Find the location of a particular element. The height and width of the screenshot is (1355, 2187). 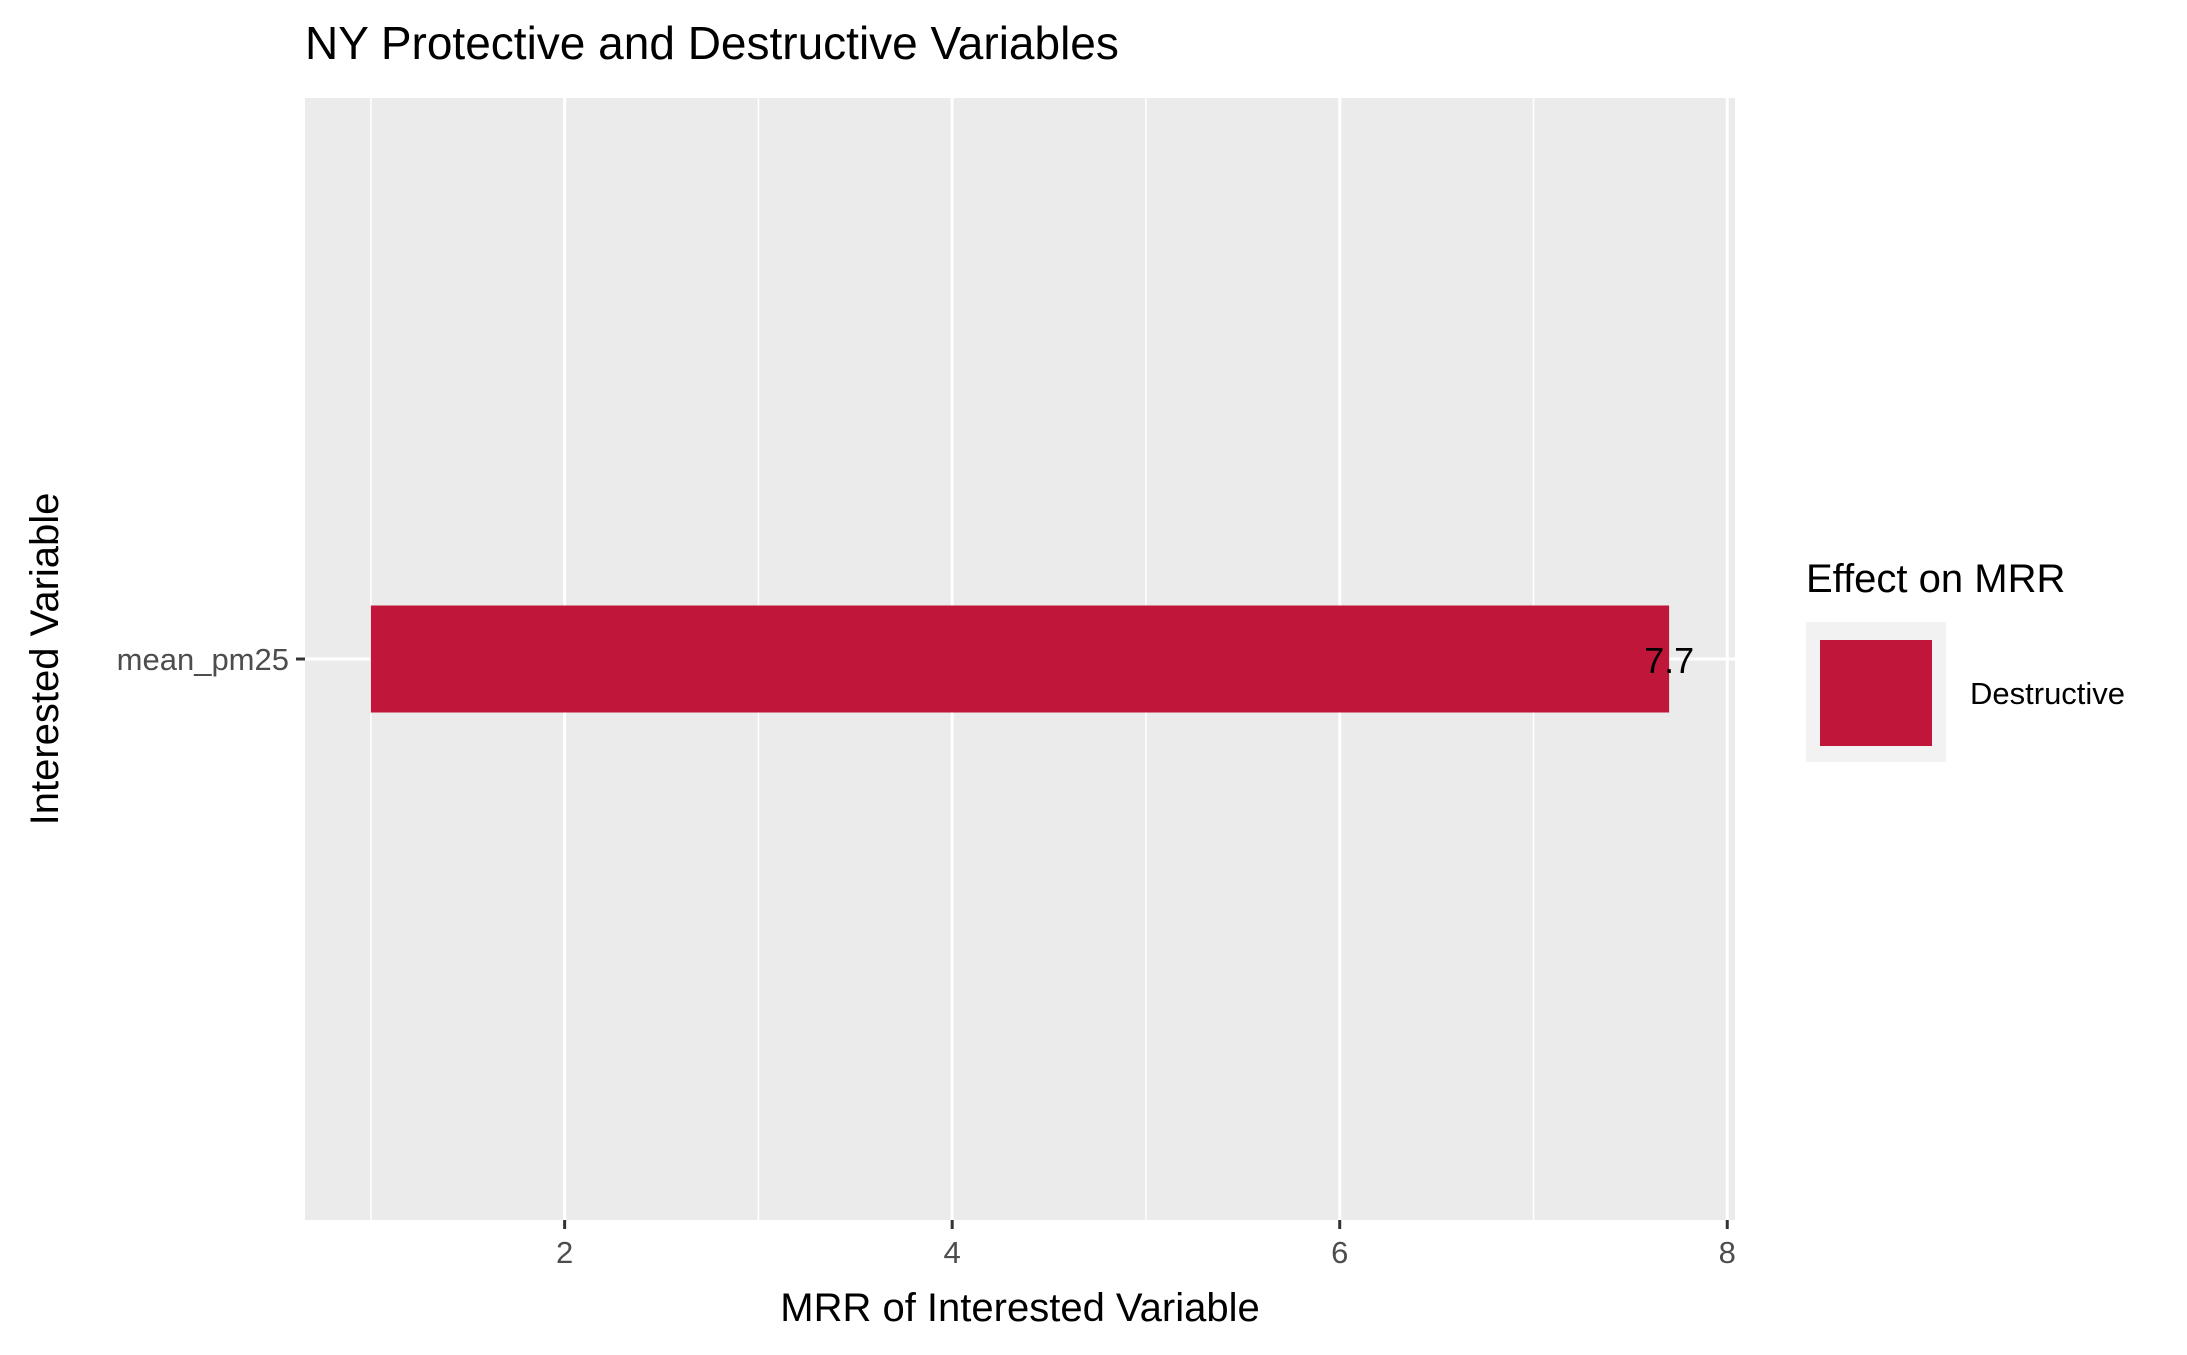

bar-mean_pm25 is located at coordinates (1020, 659).